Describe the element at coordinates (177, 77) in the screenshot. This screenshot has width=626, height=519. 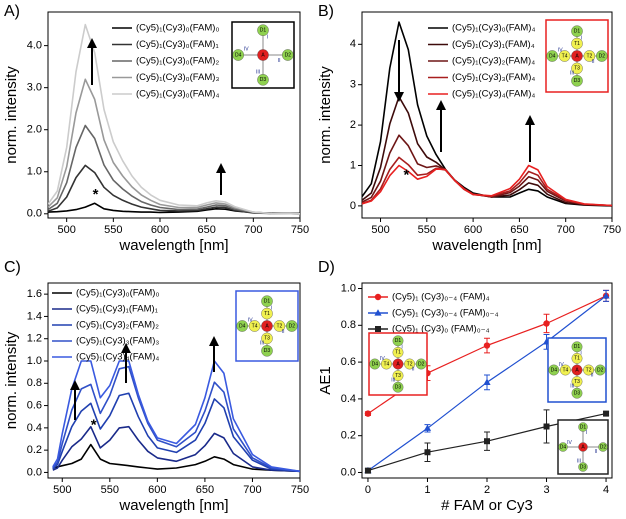
I see `legend-label: (Cy5)₁(Cy3)₀(FAM)₃` at that location.